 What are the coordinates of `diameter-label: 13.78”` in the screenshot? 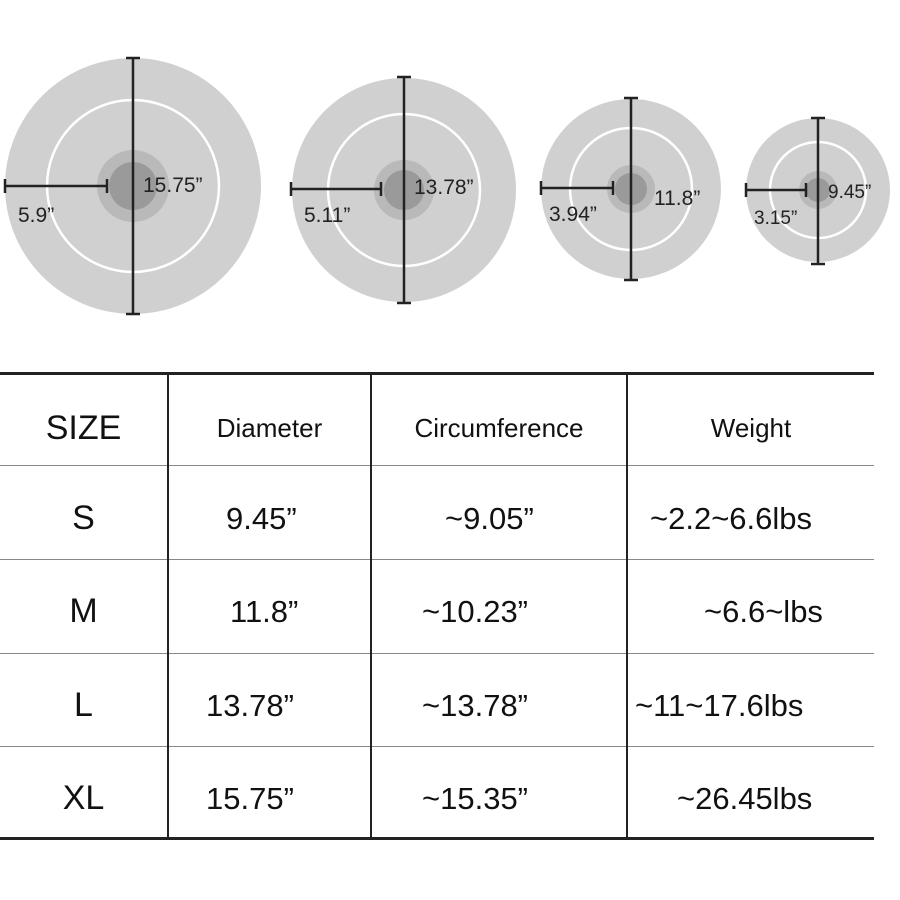 It's located at (444, 187).